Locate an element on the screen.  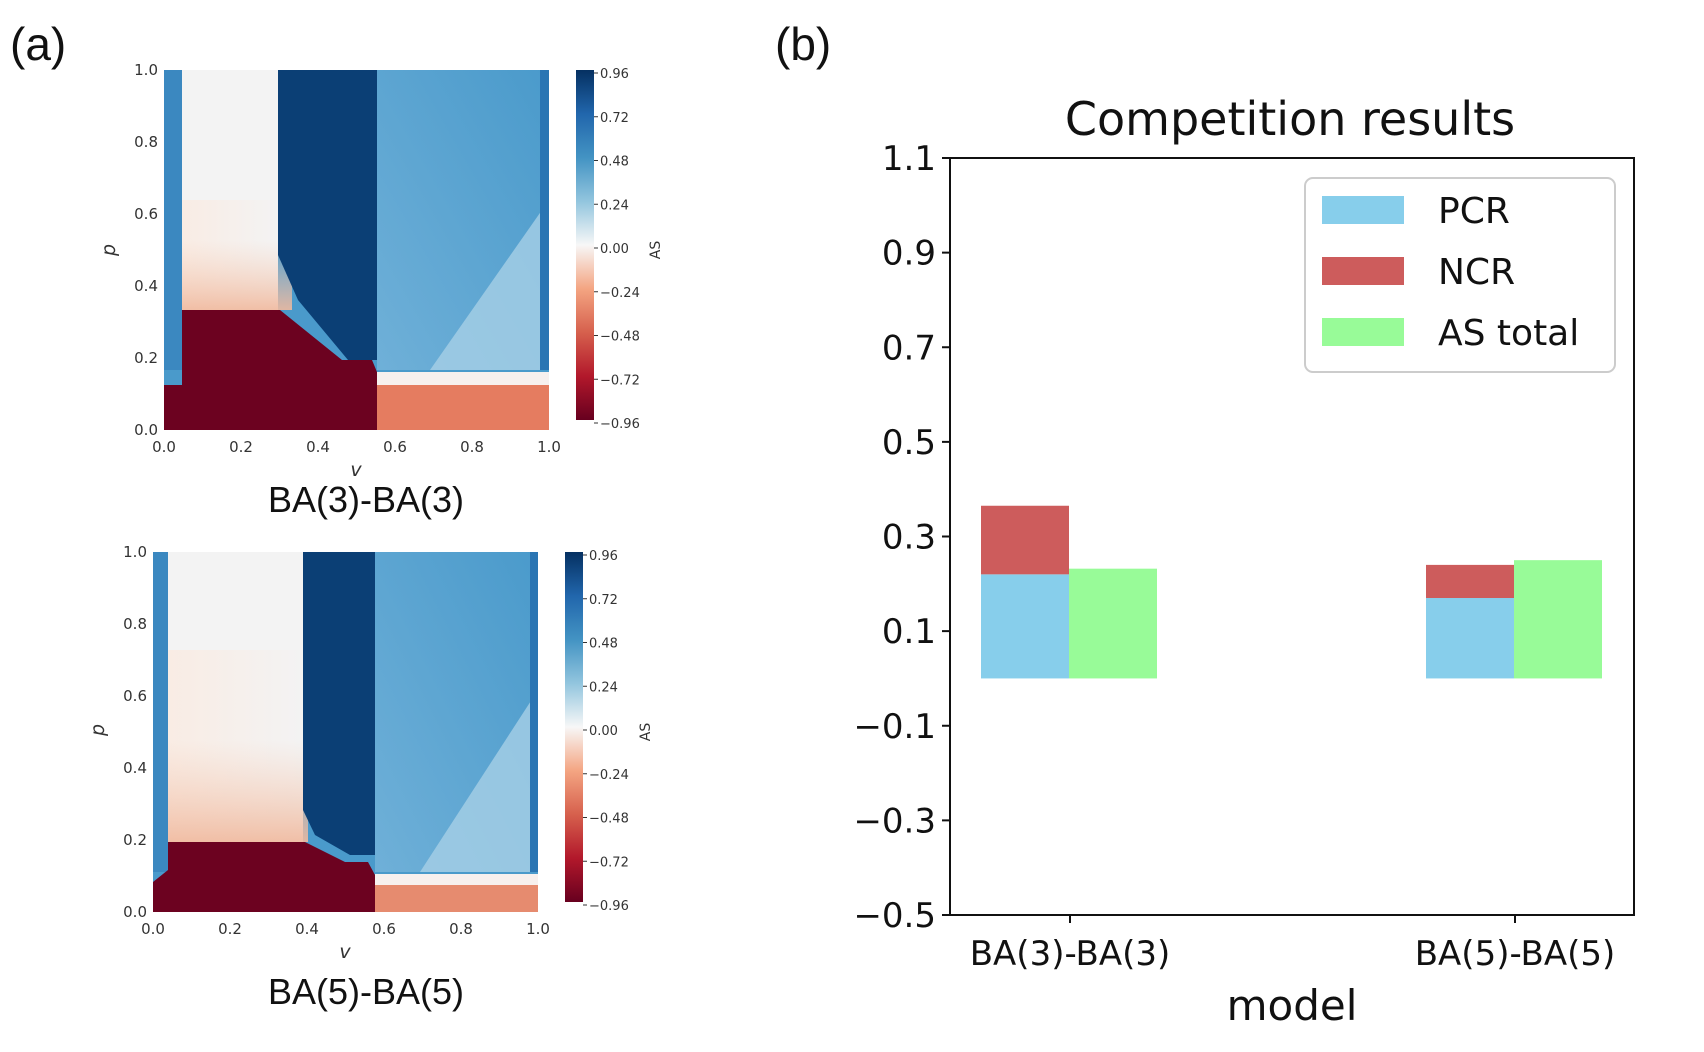
legend-label: NCR is located at coordinates (1476, 272).